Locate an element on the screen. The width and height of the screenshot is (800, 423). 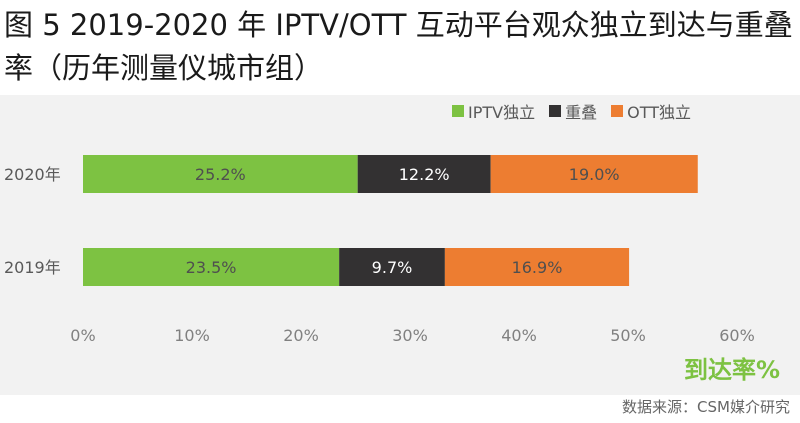
data-label: 9.7% is located at coordinates (392, 267).